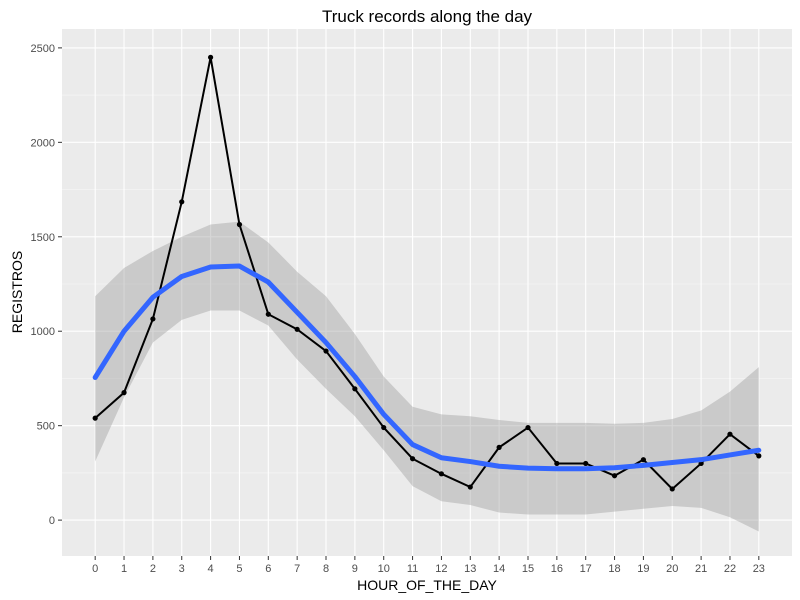 The height and width of the screenshot is (600, 800). I want to click on x-axis-title: HOUR_OF_THE_DAY, so click(427, 585).